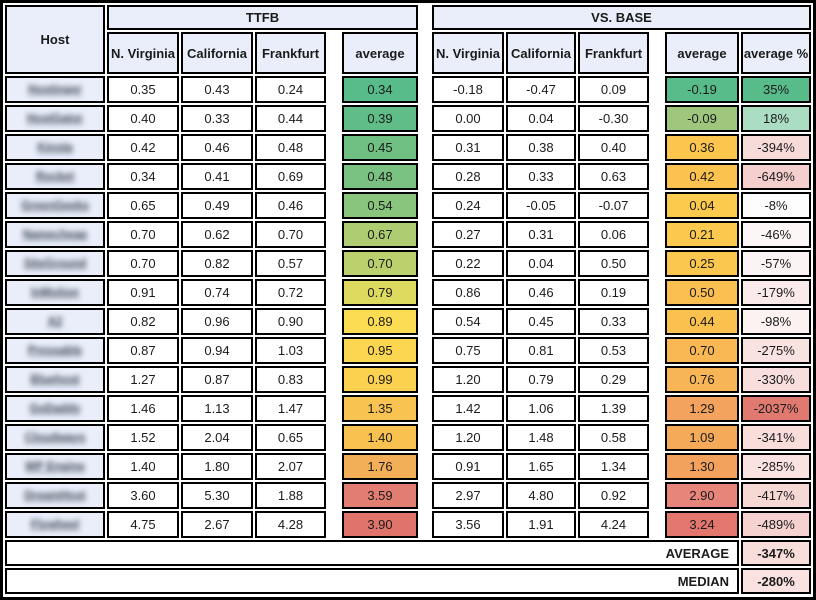 The width and height of the screenshot is (816, 600). What do you see at coordinates (541, 53) in the screenshot?
I see `column-header-vsbase-california: California` at bounding box center [541, 53].